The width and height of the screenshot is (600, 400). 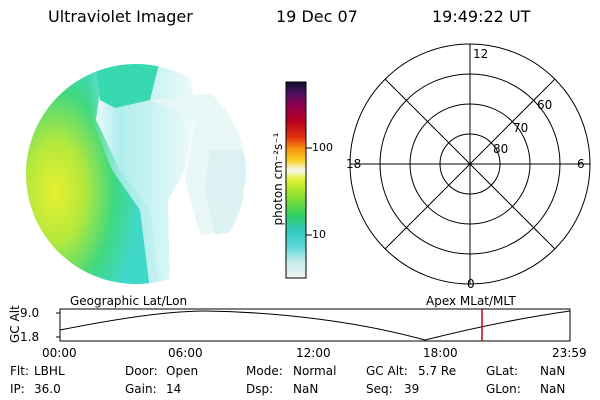 What do you see at coordinates (141, 371) in the screenshot?
I see `status-door-label: Door:` at bounding box center [141, 371].